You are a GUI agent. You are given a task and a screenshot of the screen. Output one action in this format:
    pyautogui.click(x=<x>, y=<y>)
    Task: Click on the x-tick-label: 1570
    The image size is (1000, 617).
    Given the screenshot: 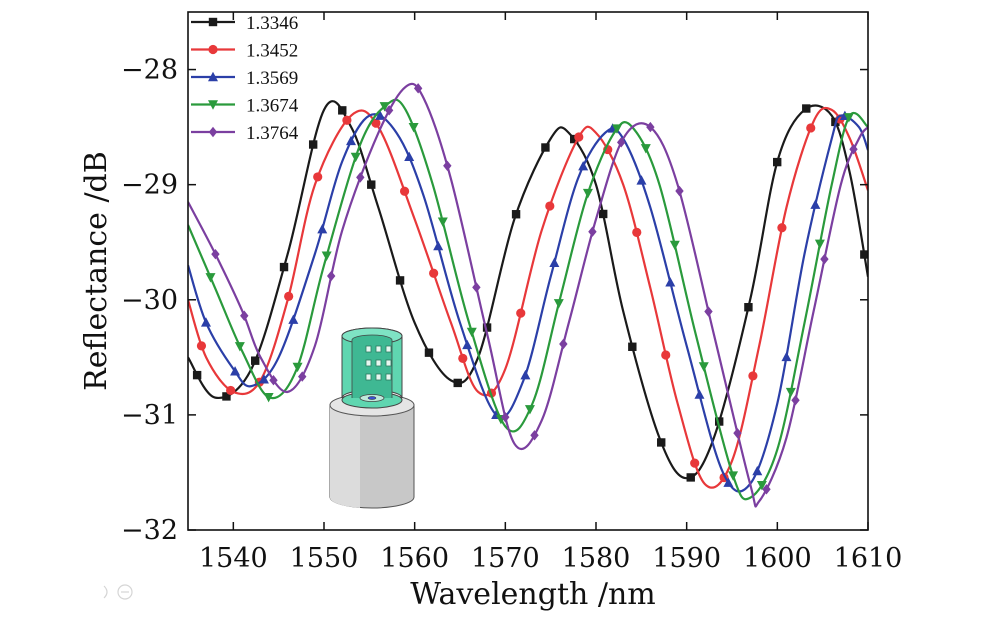 What is the action you would take?
    pyautogui.click(x=505, y=558)
    